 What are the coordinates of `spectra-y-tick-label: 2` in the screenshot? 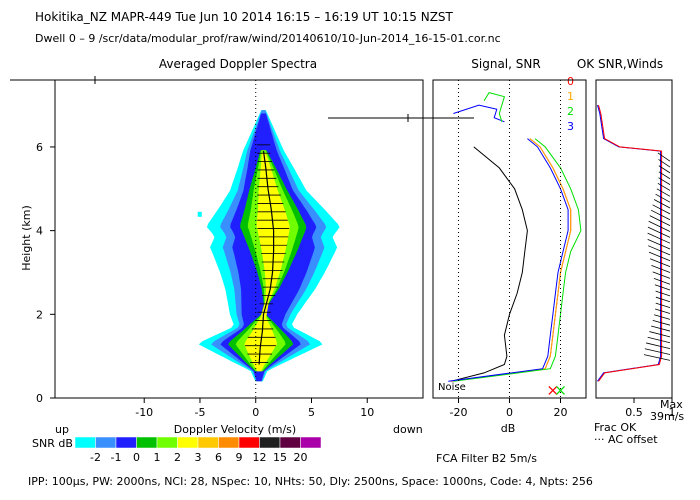 It's located at (39, 314).